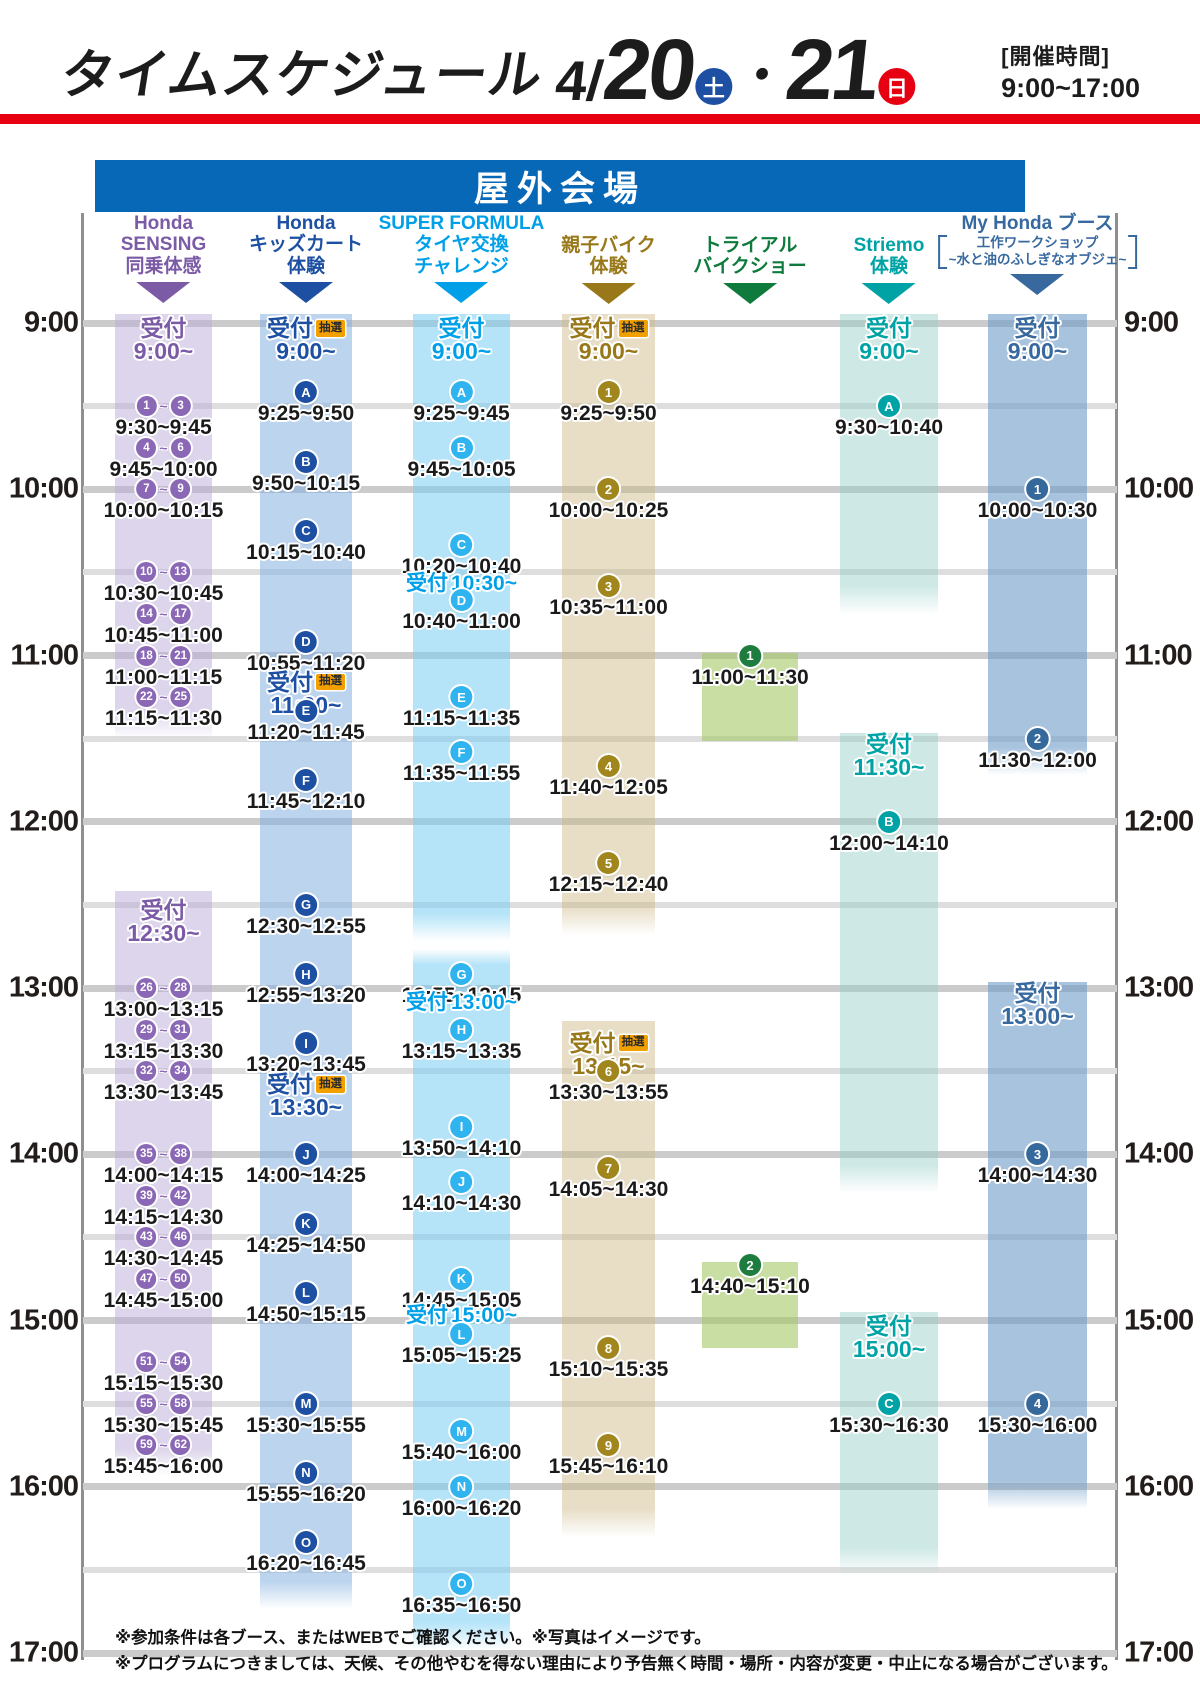  I want to click on slot-super-formula-tire-N: N 16:00~16:20, so click(461, 1497).